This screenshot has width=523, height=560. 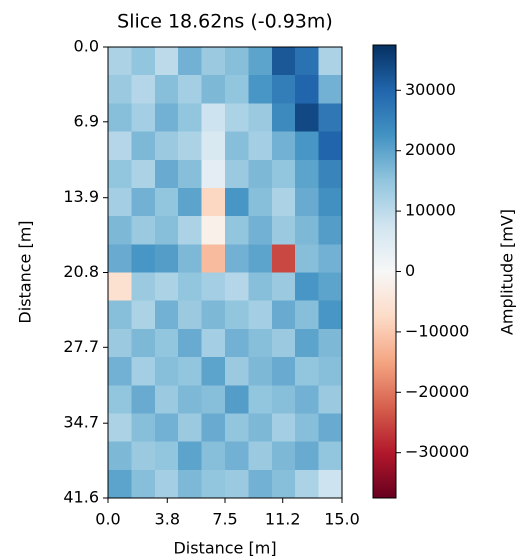 I want to click on x-tick-label: 7.5, so click(x=224, y=519).